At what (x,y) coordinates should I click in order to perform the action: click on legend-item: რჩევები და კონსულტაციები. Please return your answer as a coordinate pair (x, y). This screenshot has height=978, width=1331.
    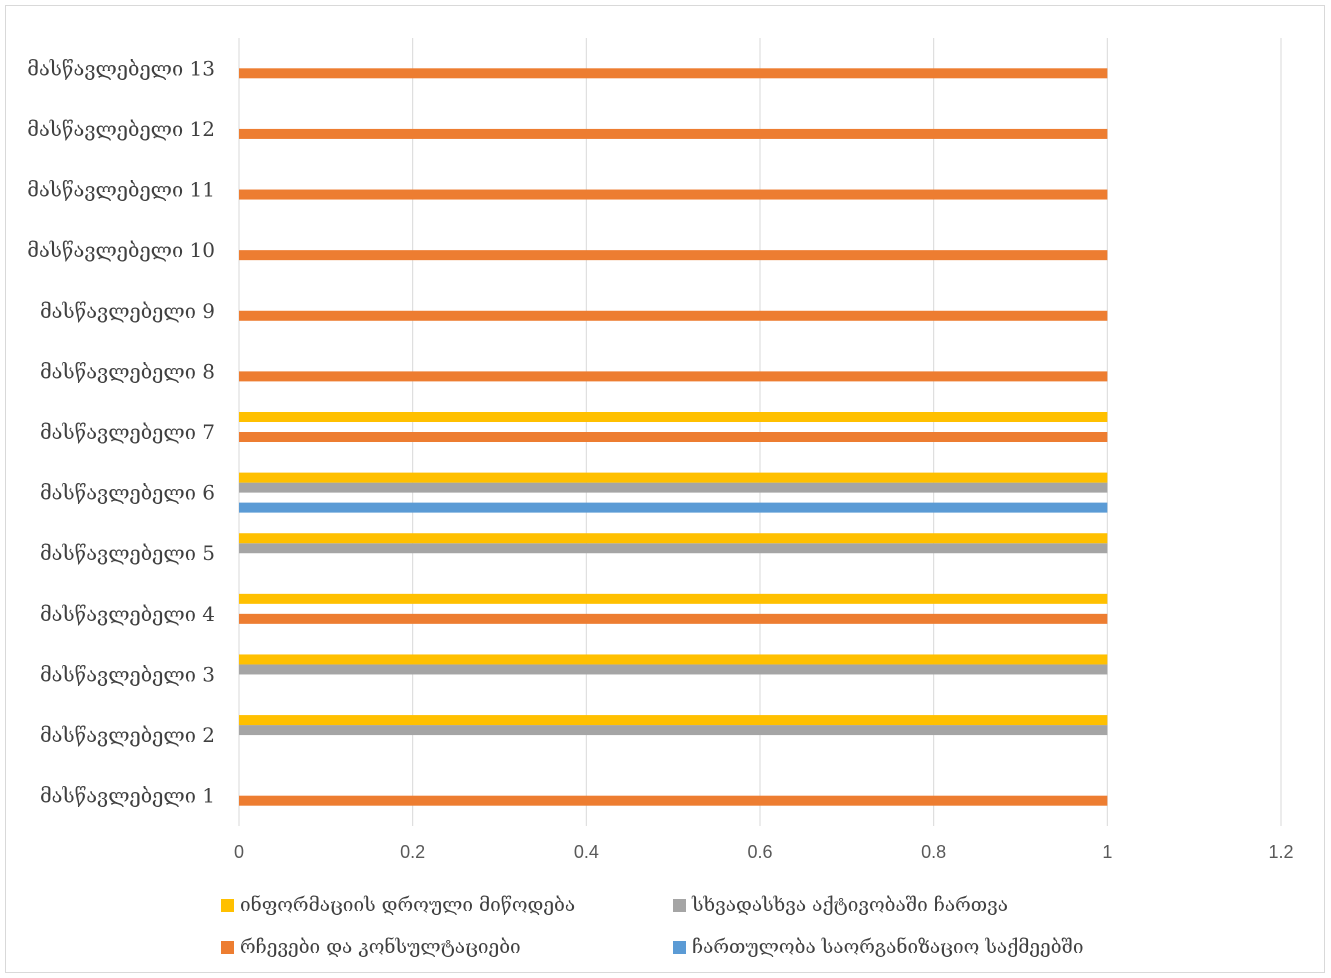
    Looking at the image, I should click on (447, 947).